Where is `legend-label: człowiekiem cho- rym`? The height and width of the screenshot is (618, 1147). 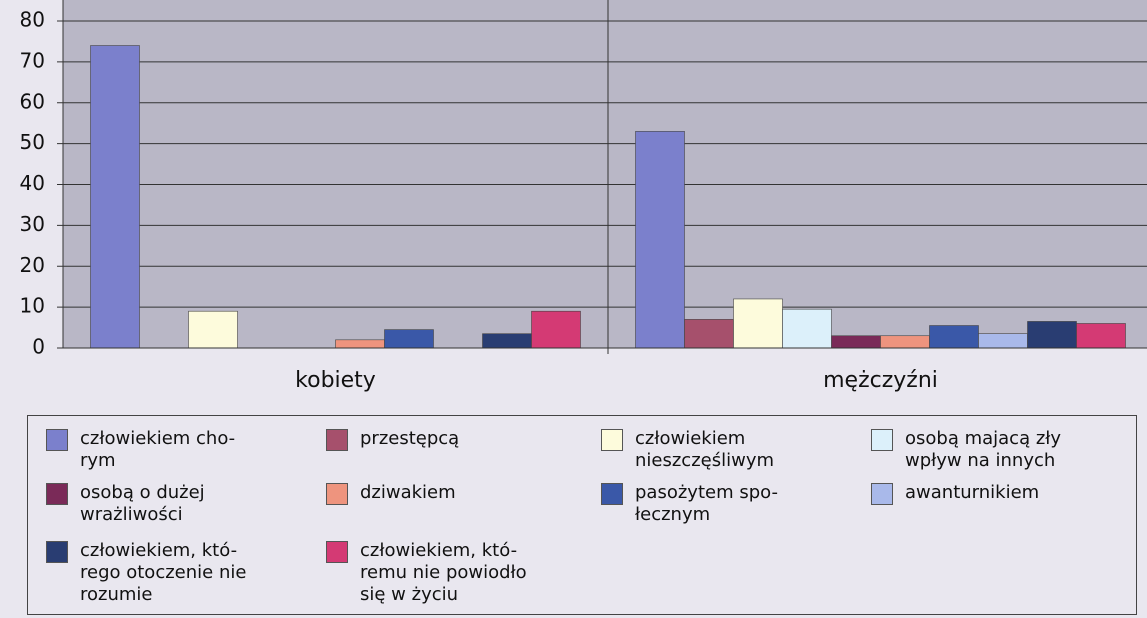 legend-label: człowiekiem cho- rym is located at coordinates (158, 449).